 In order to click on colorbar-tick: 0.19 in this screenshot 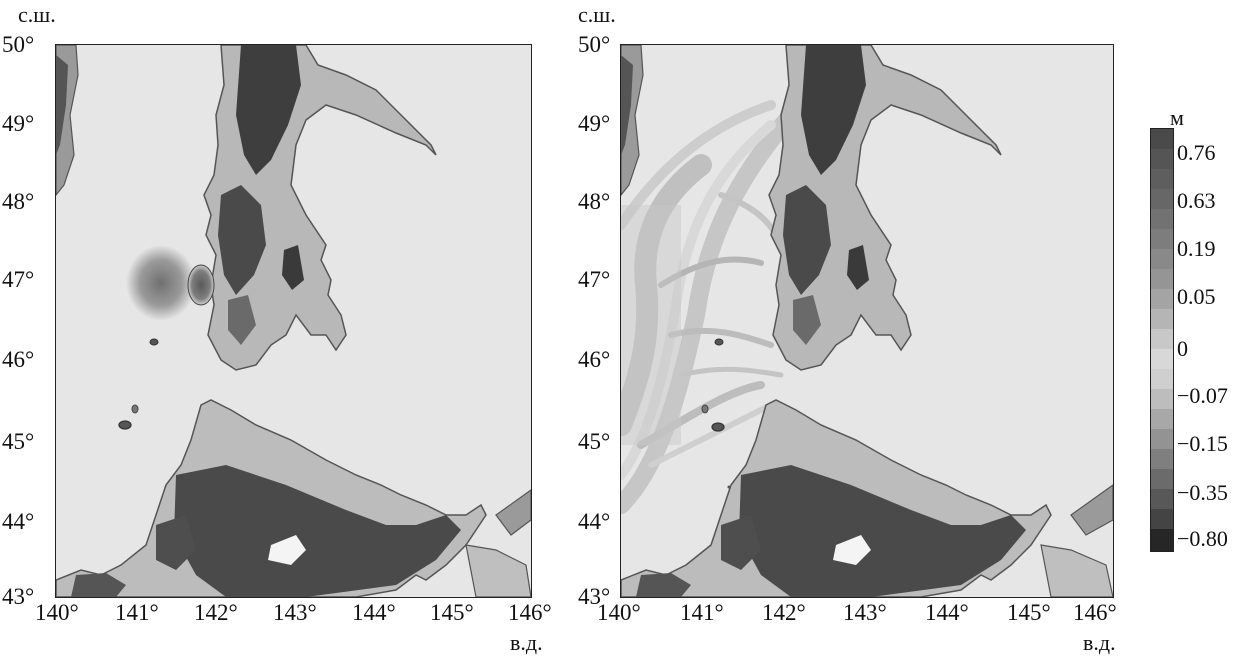, I will do `click(1196, 248)`.